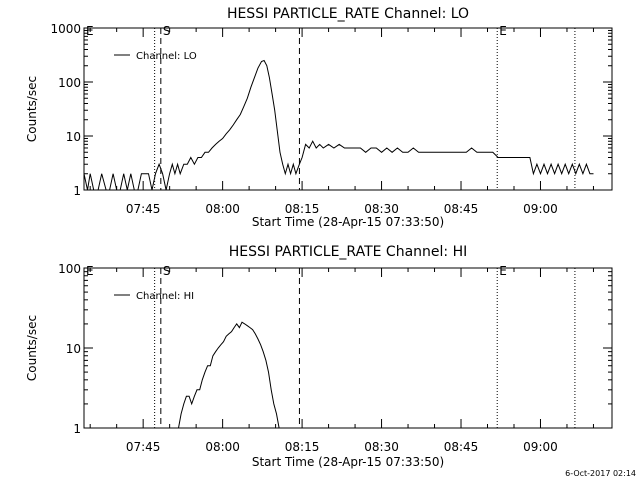 This screenshot has width=640, height=480. Describe the element at coordinates (166, 56) in the screenshot. I see `legend-label: Channel: LO` at that location.